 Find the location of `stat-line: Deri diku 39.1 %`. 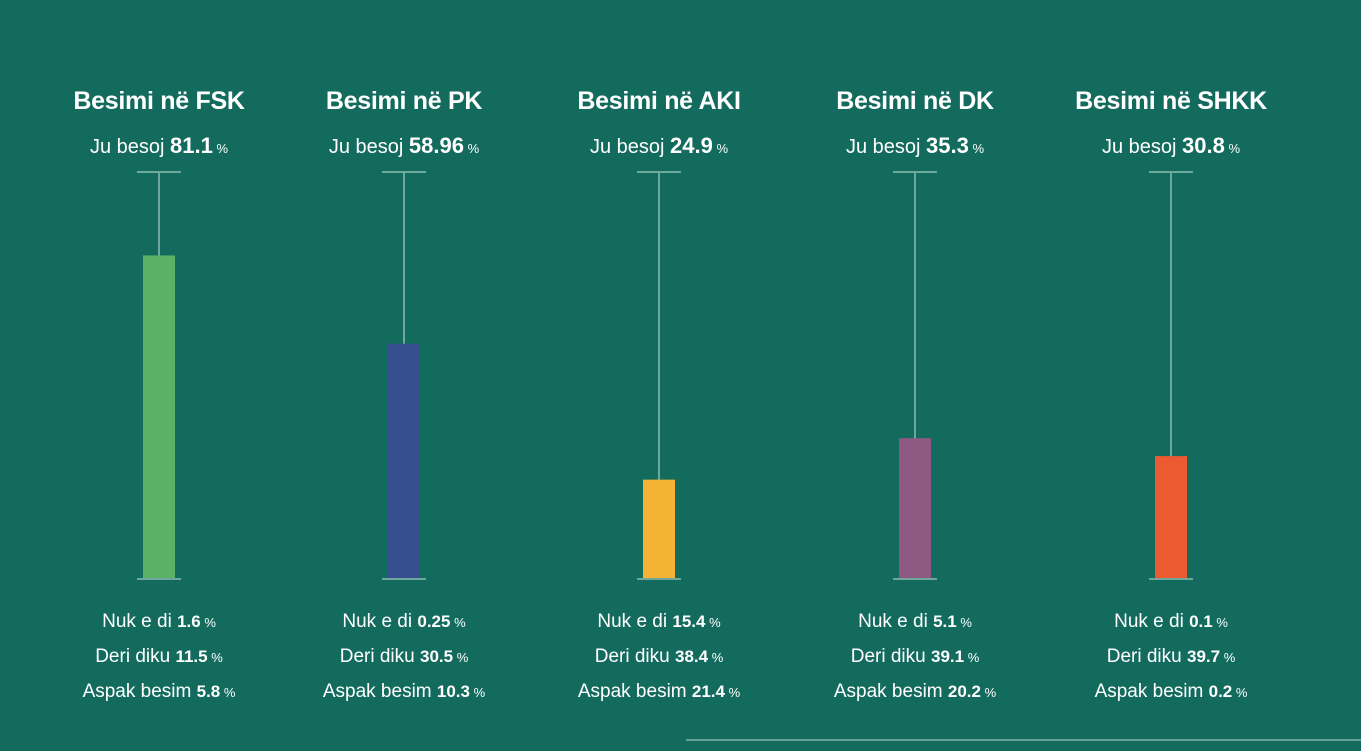

stat-line: Deri diku 39.1 % is located at coordinates (915, 656).